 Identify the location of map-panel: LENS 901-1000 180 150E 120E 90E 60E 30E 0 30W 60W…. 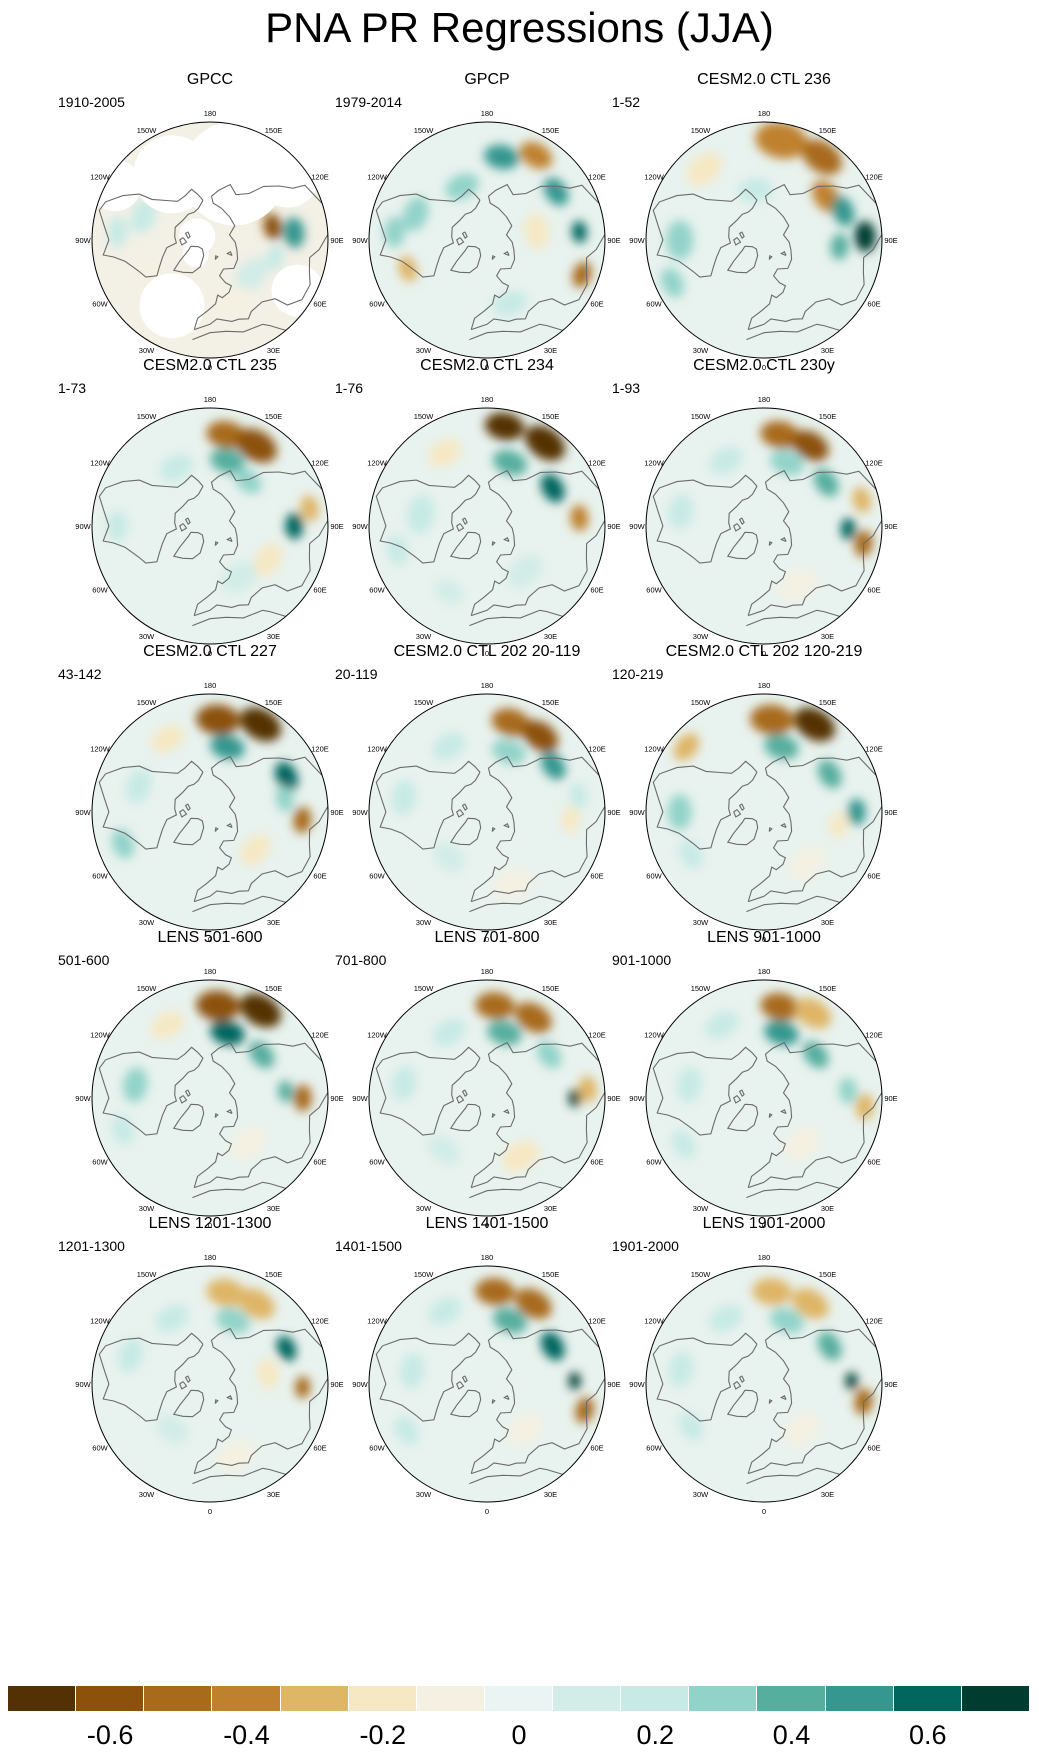
(764, 1087).